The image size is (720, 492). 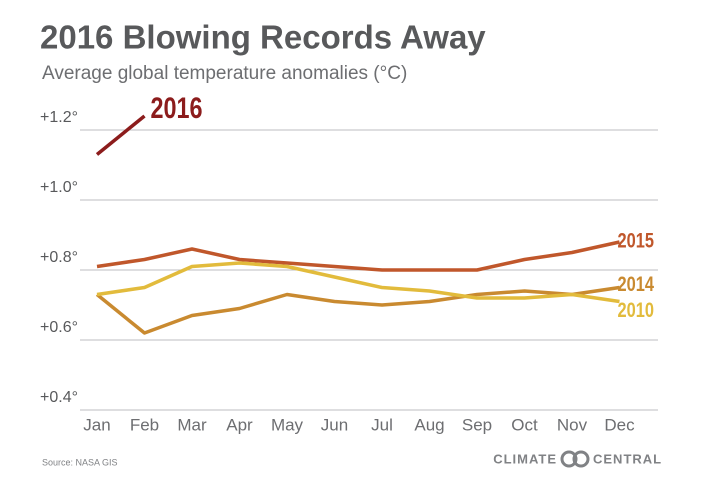 I want to click on x-tick-label: Nov, so click(x=572, y=424).